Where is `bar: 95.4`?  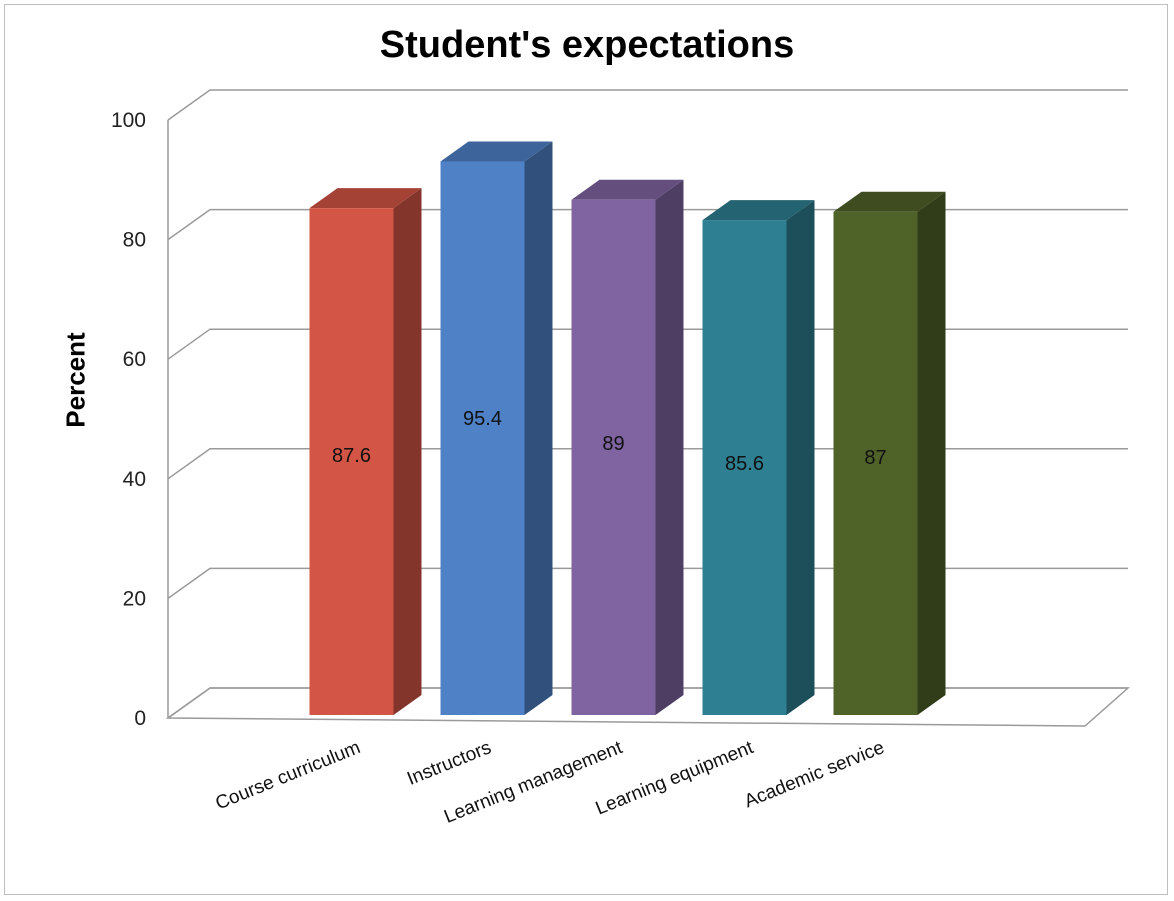 bar: 95.4 is located at coordinates (496, 428).